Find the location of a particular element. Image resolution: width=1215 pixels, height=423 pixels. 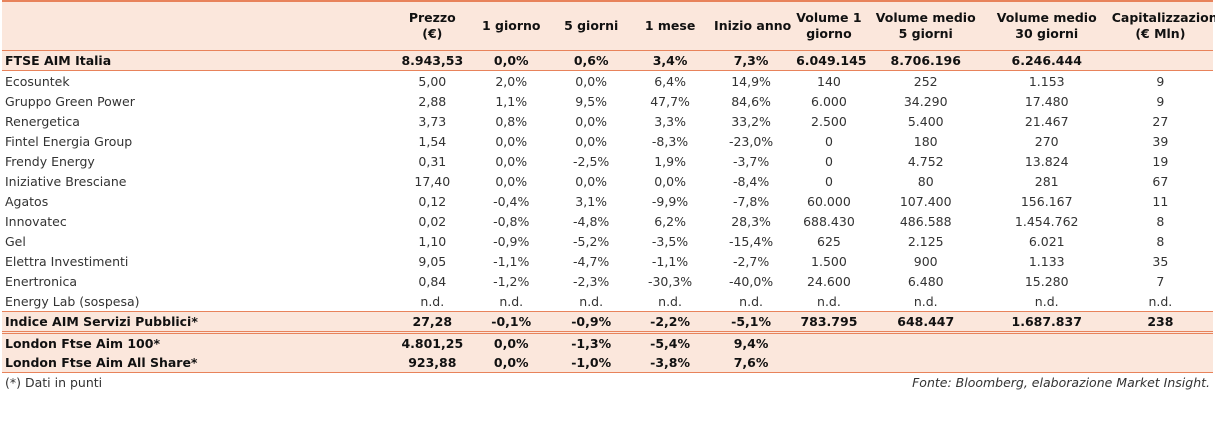

table-cell: 2,88 is located at coordinates (432, 101).